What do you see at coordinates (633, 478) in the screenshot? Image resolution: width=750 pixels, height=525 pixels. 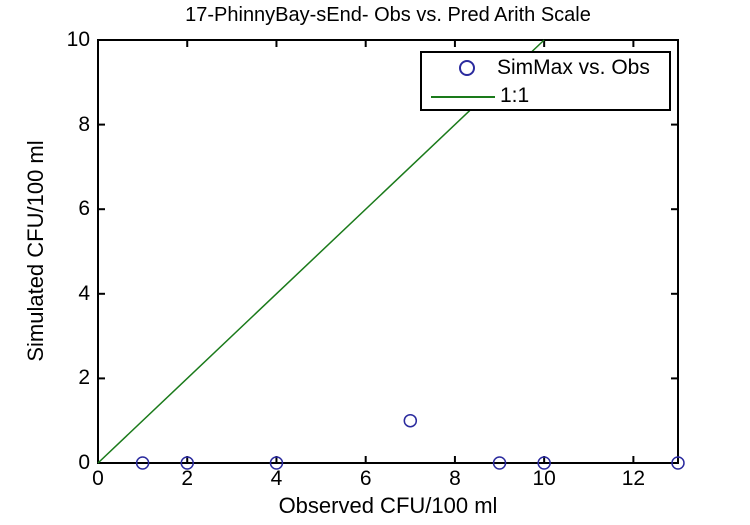 I see `x-tick-label: 12` at bounding box center [633, 478].